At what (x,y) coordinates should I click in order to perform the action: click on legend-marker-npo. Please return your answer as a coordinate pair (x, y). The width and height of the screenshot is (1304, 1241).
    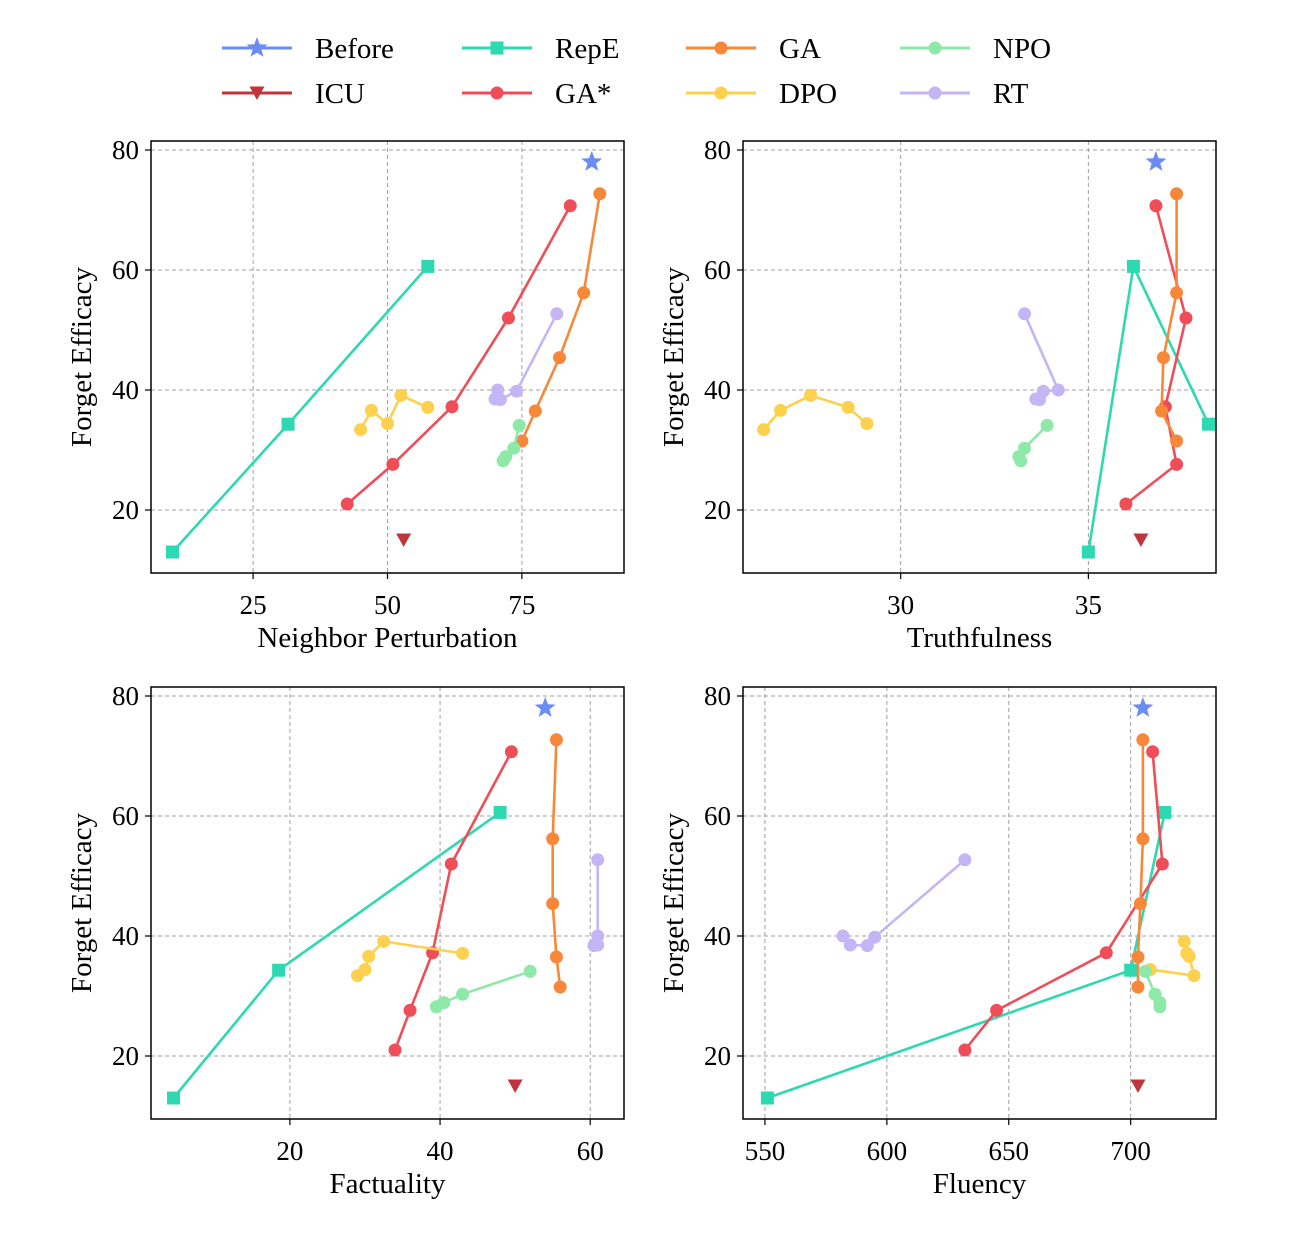
    Looking at the image, I should click on (935, 48).